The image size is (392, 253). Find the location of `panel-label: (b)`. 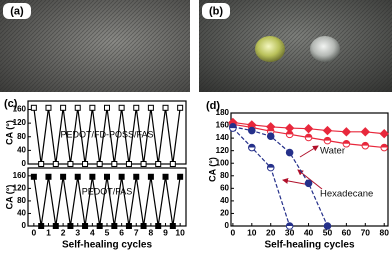

panel-label: (b) is located at coordinates (216, 11).